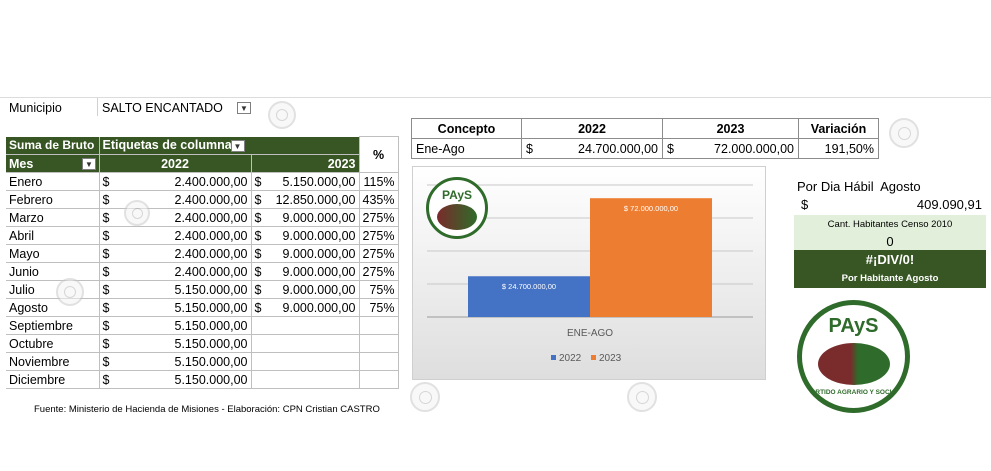  I want to click on legend-label-2022: 2022, so click(570, 358).